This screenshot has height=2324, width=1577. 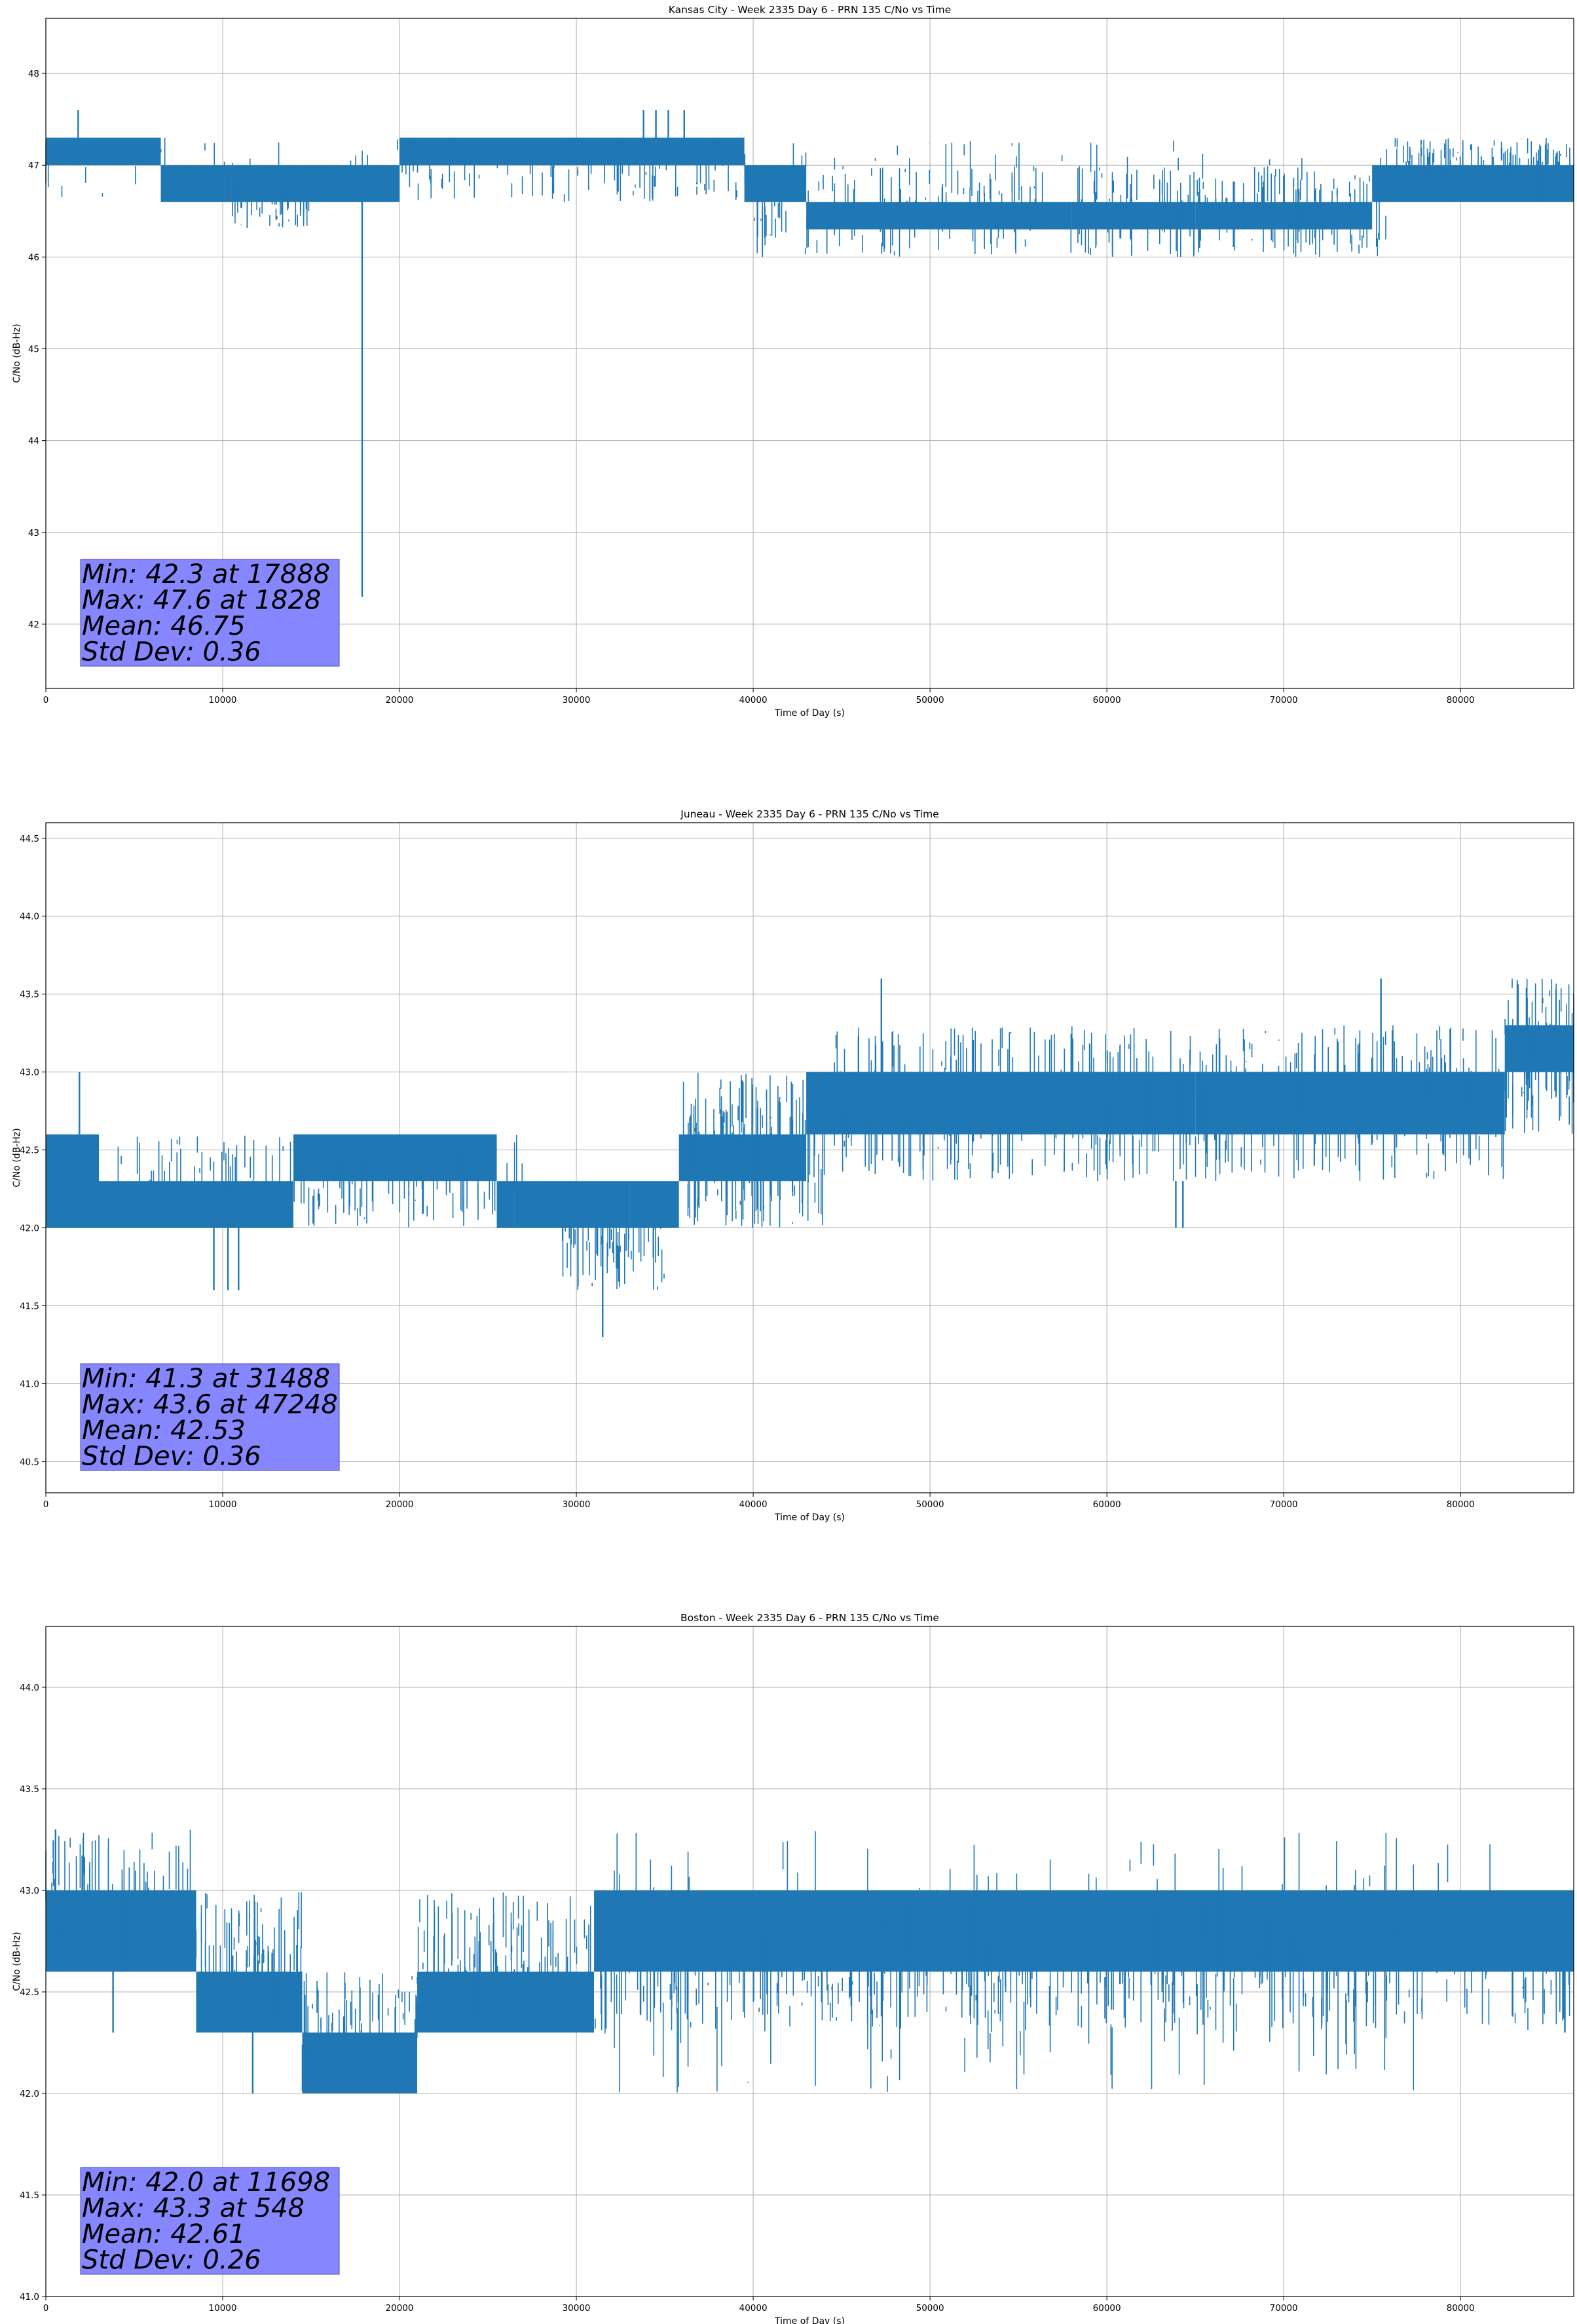 I want to click on stats-line: Min: 42.0 at 11698, so click(x=206, y=2182).